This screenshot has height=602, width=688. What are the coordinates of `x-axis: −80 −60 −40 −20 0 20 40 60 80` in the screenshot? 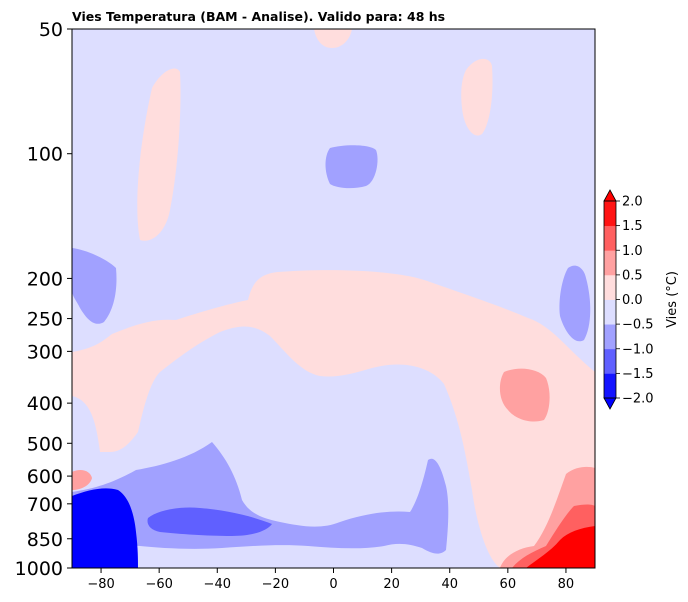 It's located at (330, 580).